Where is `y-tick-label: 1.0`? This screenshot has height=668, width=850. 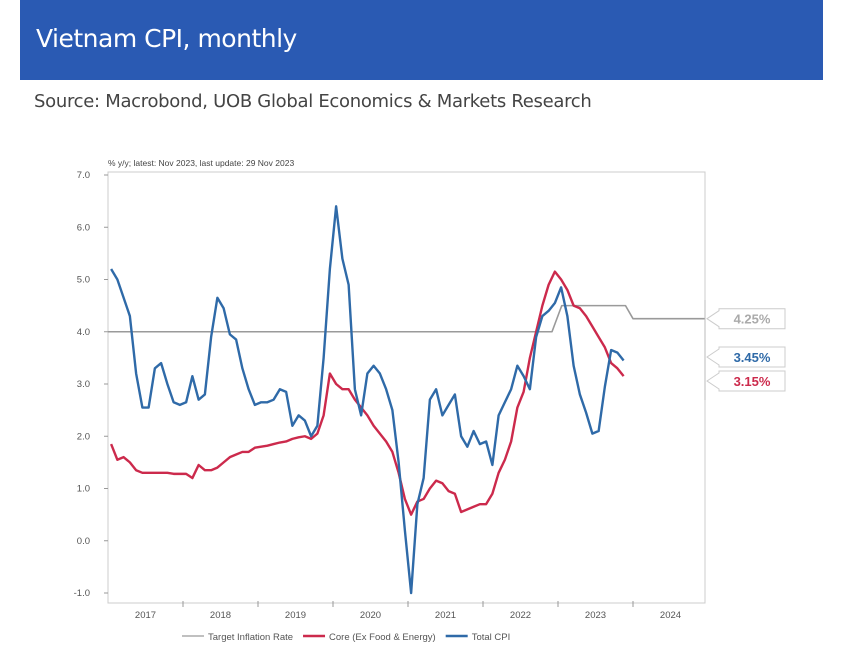 y-tick-label: 1.0 is located at coordinates (83, 489).